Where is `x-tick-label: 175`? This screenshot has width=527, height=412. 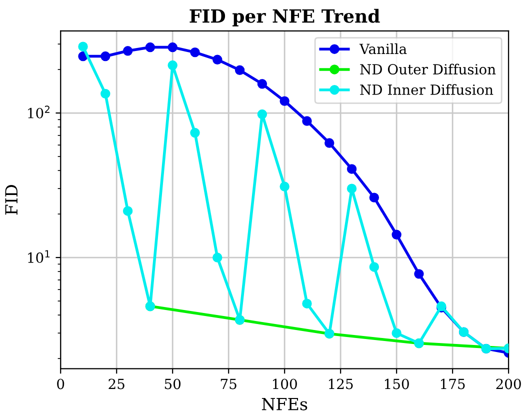
x-tick-label: 175 is located at coordinates (453, 384).